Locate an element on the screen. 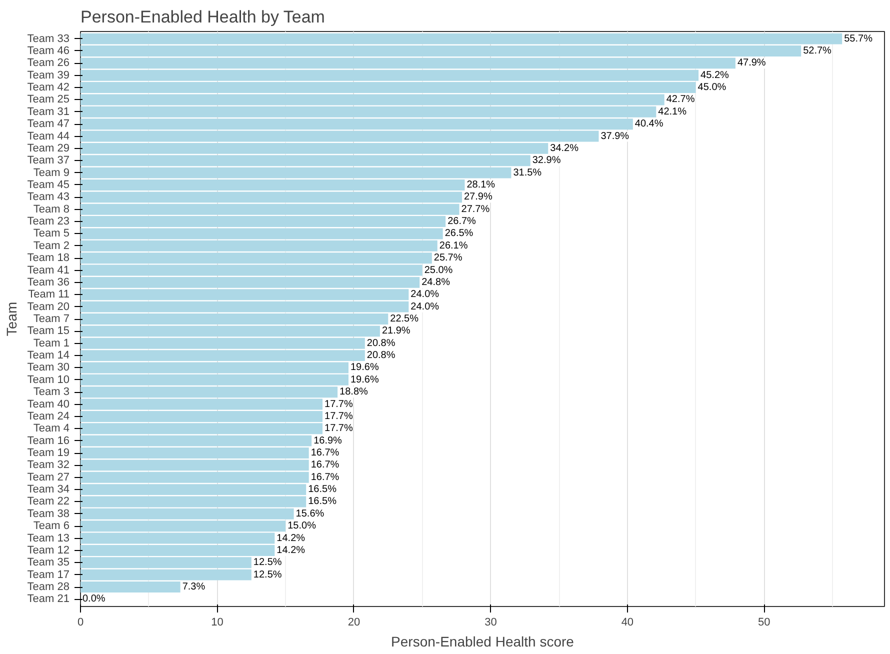 Image resolution: width=890 pixels, height=654 pixels. y-tick-label: Team 3 is located at coordinates (51, 392).